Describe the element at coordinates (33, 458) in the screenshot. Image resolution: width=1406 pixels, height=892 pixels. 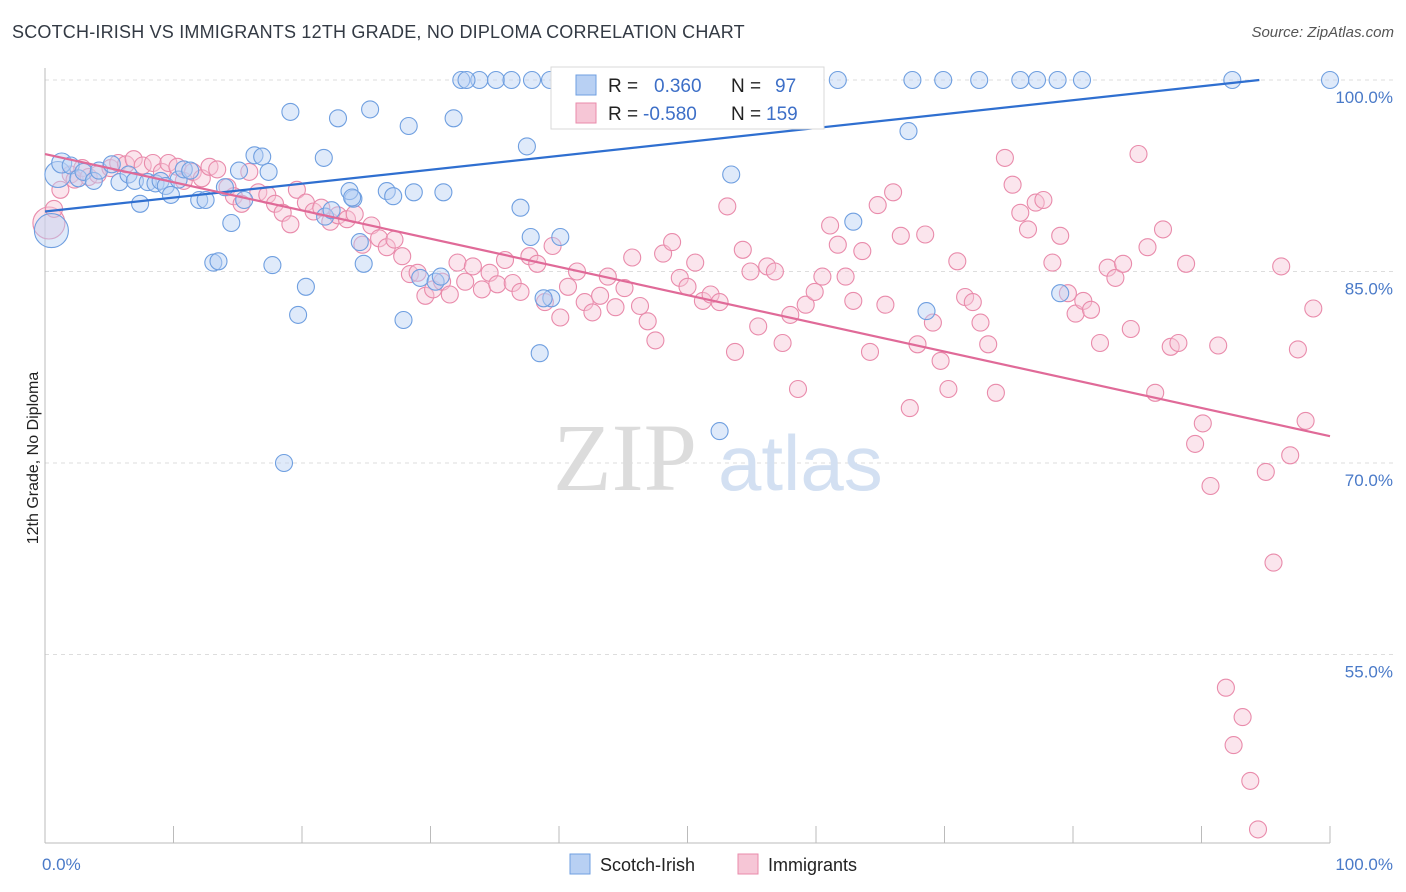
I see `y-axis-label: 12th Grade, No Diploma` at that location.